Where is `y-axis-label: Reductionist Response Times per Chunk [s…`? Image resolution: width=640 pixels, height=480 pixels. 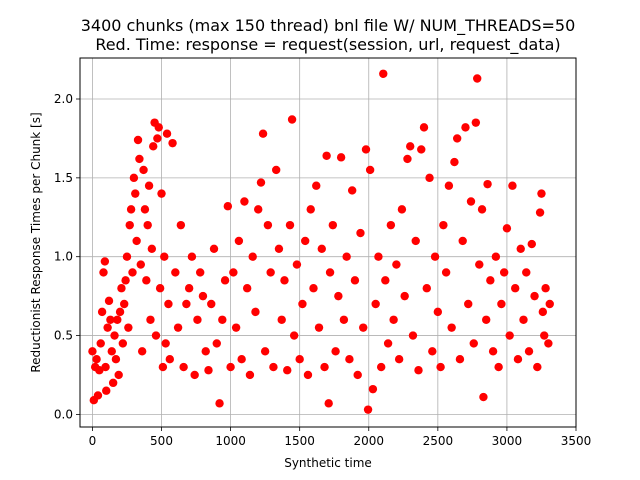 y-axis-label: Reductionist Response Times per Chunk [s… is located at coordinates (36, 242).